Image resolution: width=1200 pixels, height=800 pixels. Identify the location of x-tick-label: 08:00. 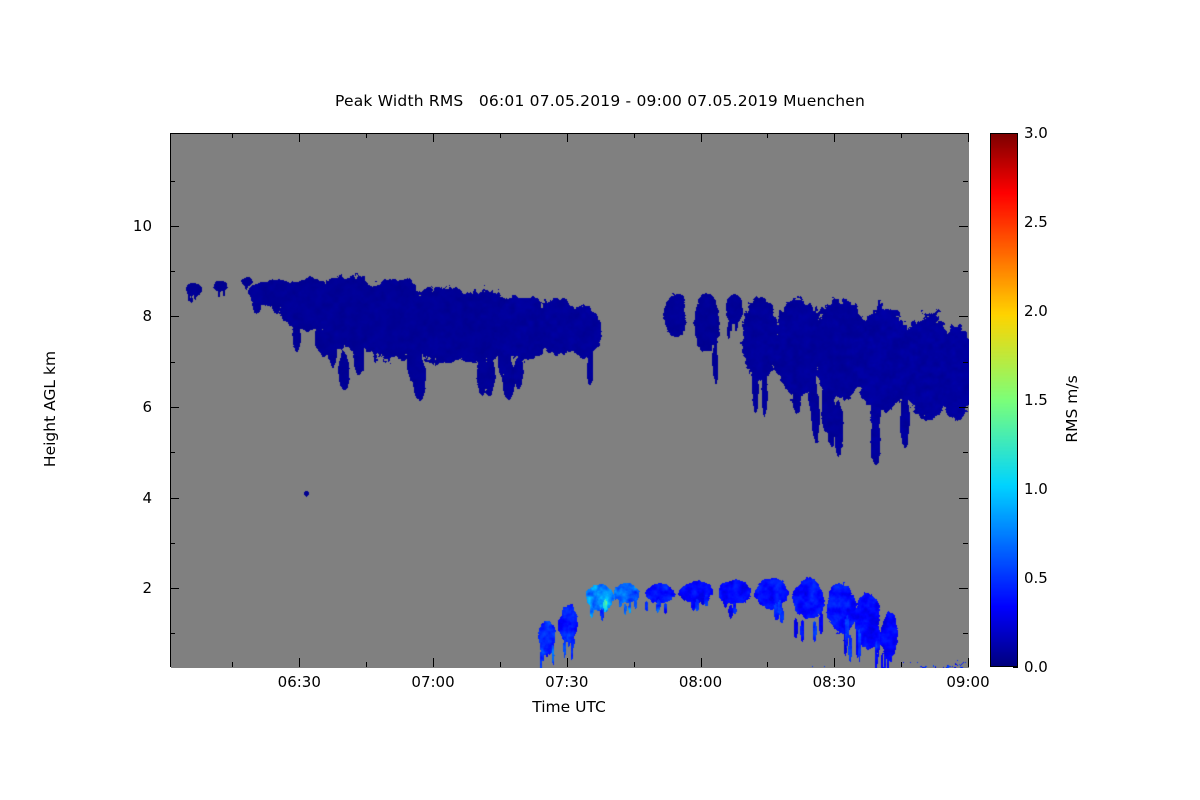
(700, 682).